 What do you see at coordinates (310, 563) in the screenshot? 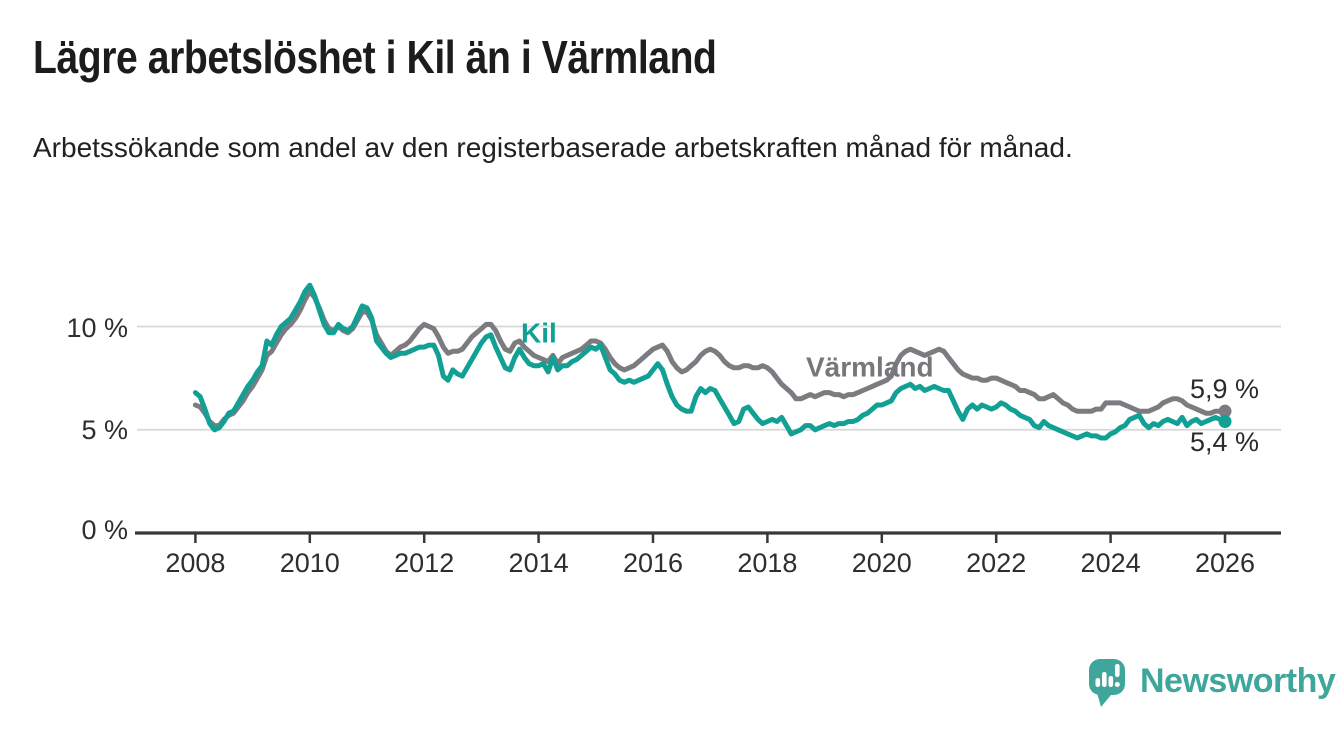
I see `x-axis-label-2010: 2010` at bounding box center [310, 563].